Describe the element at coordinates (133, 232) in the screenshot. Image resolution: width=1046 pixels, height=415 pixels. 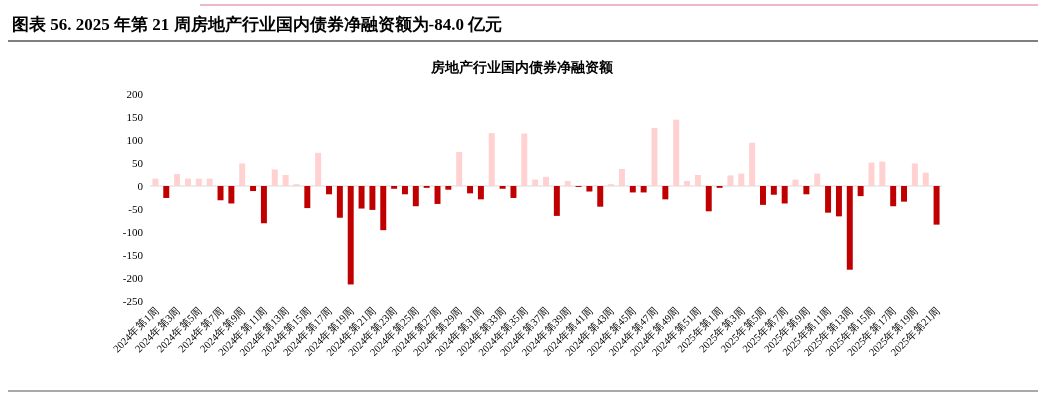
I see `y-tick-label: -100` at that location.